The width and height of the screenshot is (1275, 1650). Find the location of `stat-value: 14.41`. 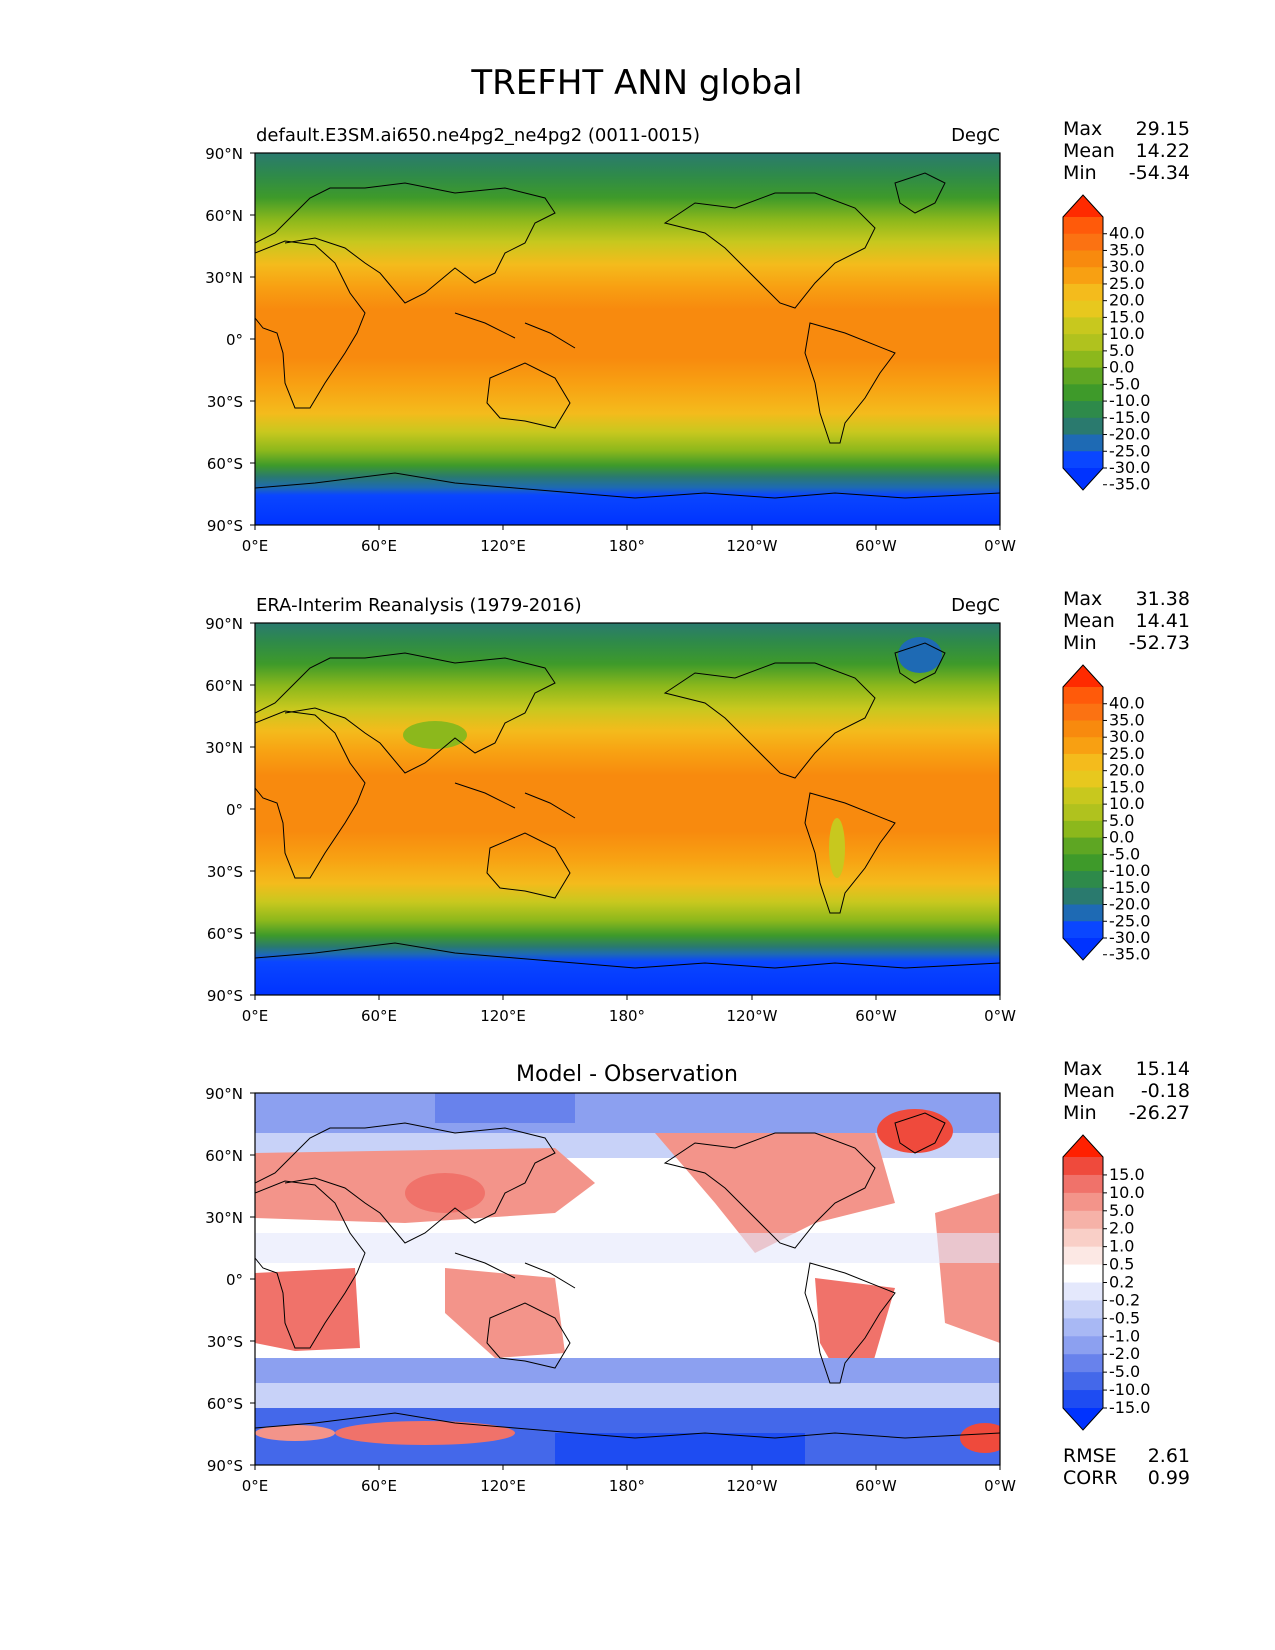

stat-value: 14.41 is located at coordinates (1163, 621).